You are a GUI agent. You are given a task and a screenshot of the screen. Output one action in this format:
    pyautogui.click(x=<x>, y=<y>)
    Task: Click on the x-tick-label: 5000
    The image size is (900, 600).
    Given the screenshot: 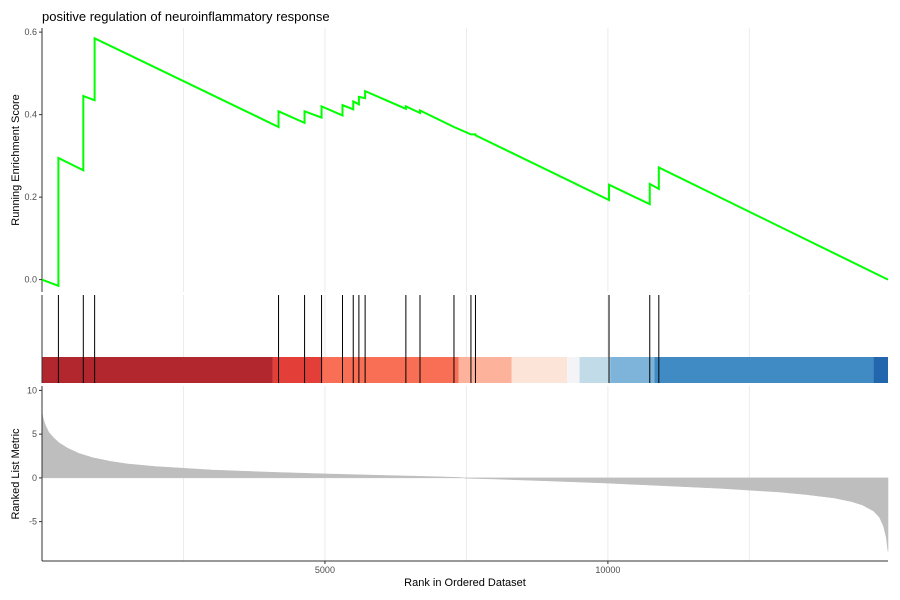 What is the action you would take?
    pyautogui.click(x=325, y=570)
    